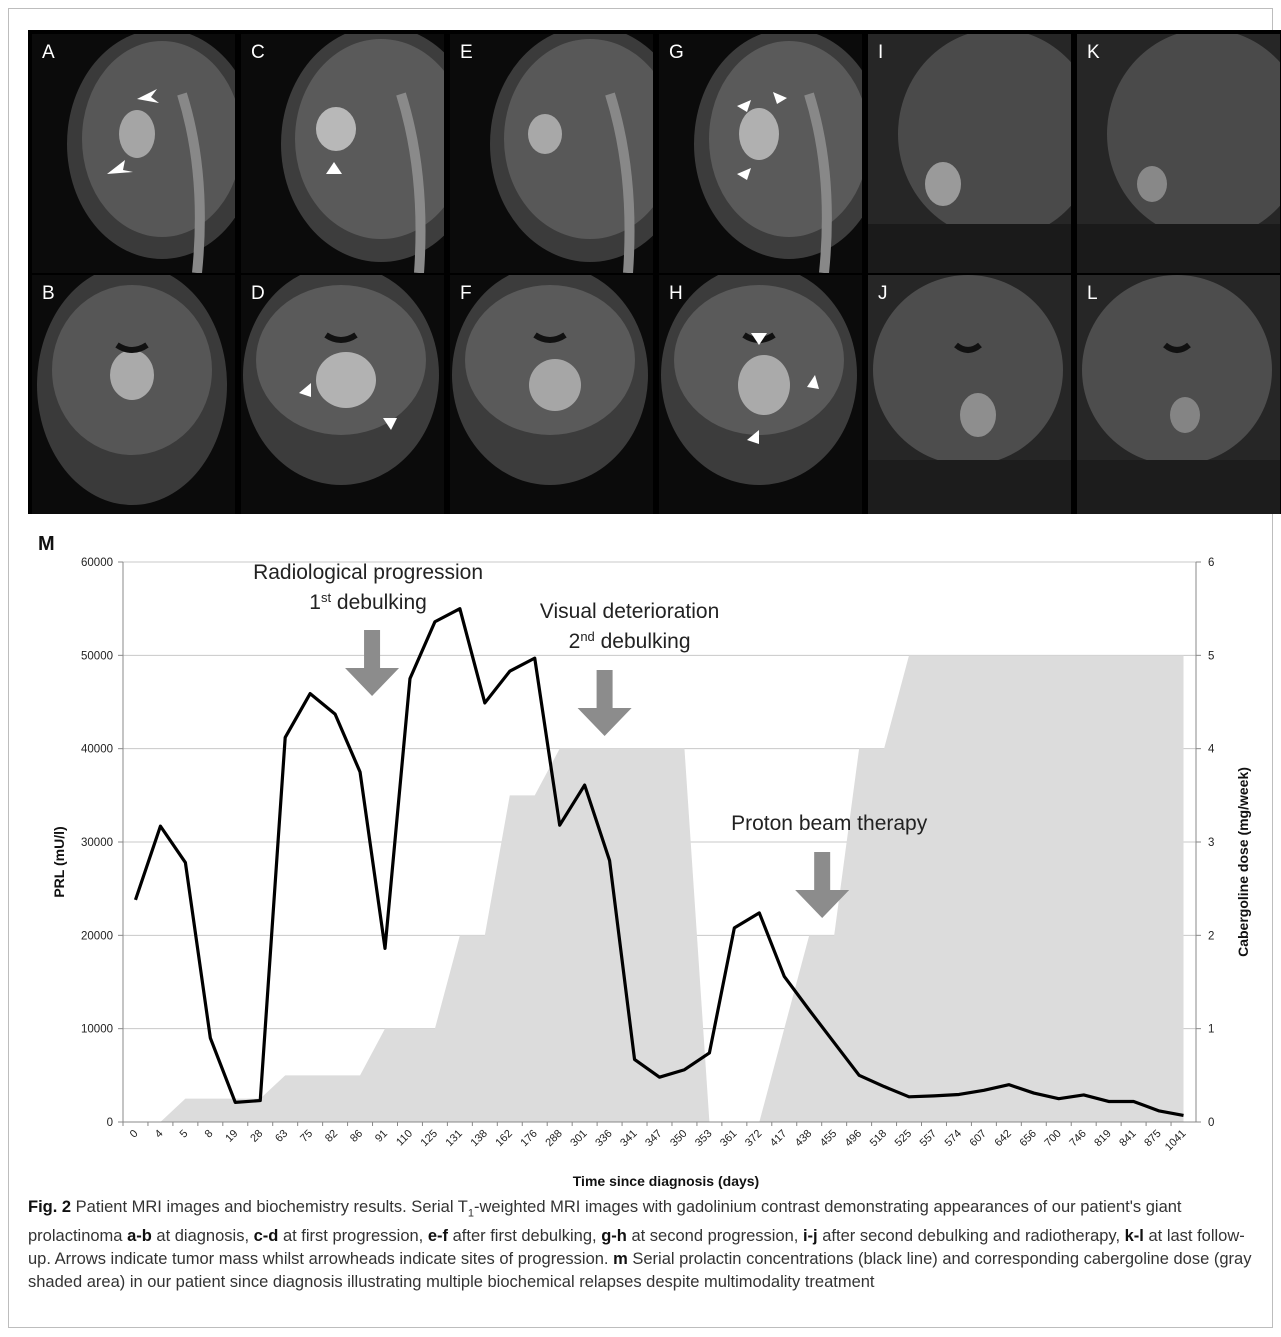 The width and height of the screenshot is (1281, 1337). Describe the element at coordinates (1077, 1138) in the screenshot. I see `x-tick-label: 746` at that location.